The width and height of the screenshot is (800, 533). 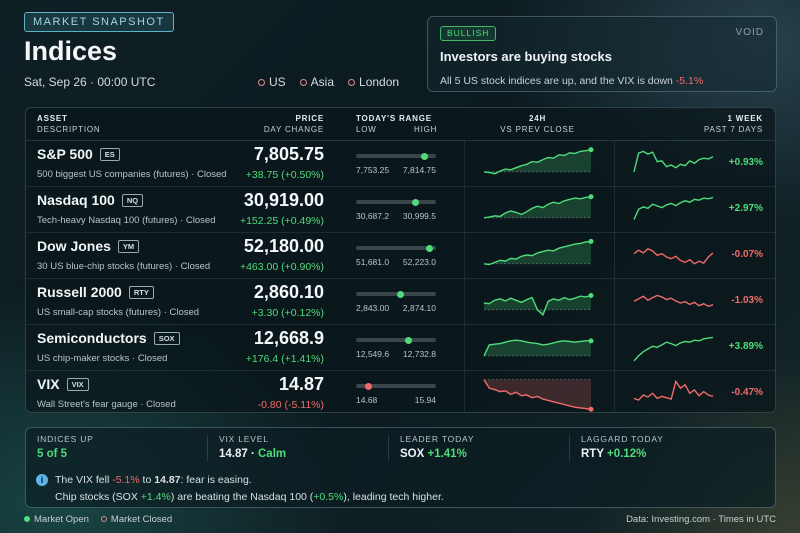 What do you see at coordinates (464, 276) in the screenshot?
I see `column-divider` at bounding box center [464, 276].